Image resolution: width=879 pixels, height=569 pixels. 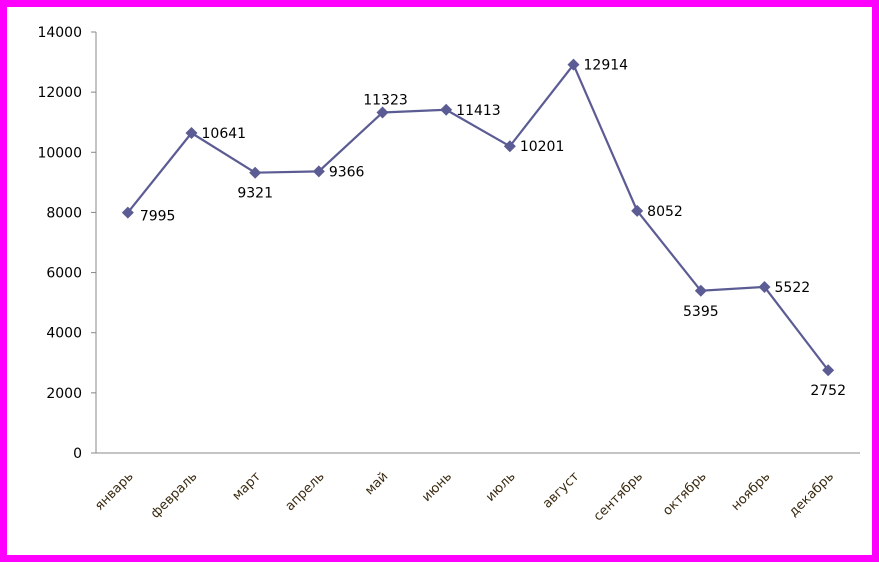 I want to click on x-tick-label: апрель, so click(x=305, y=491).